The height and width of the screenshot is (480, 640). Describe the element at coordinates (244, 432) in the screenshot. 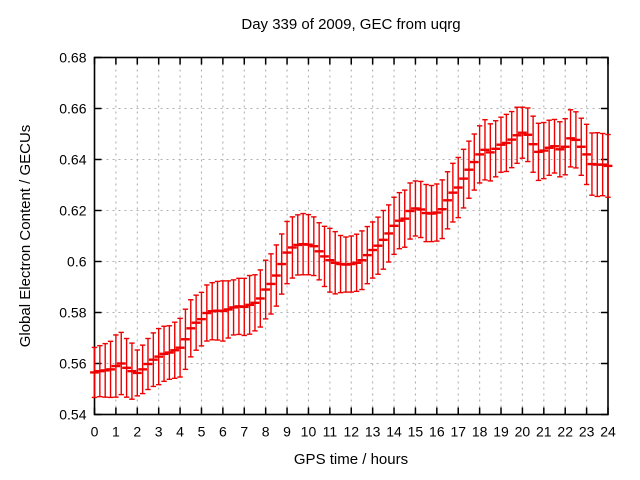

I see `x-tick-label: 7` at that location.